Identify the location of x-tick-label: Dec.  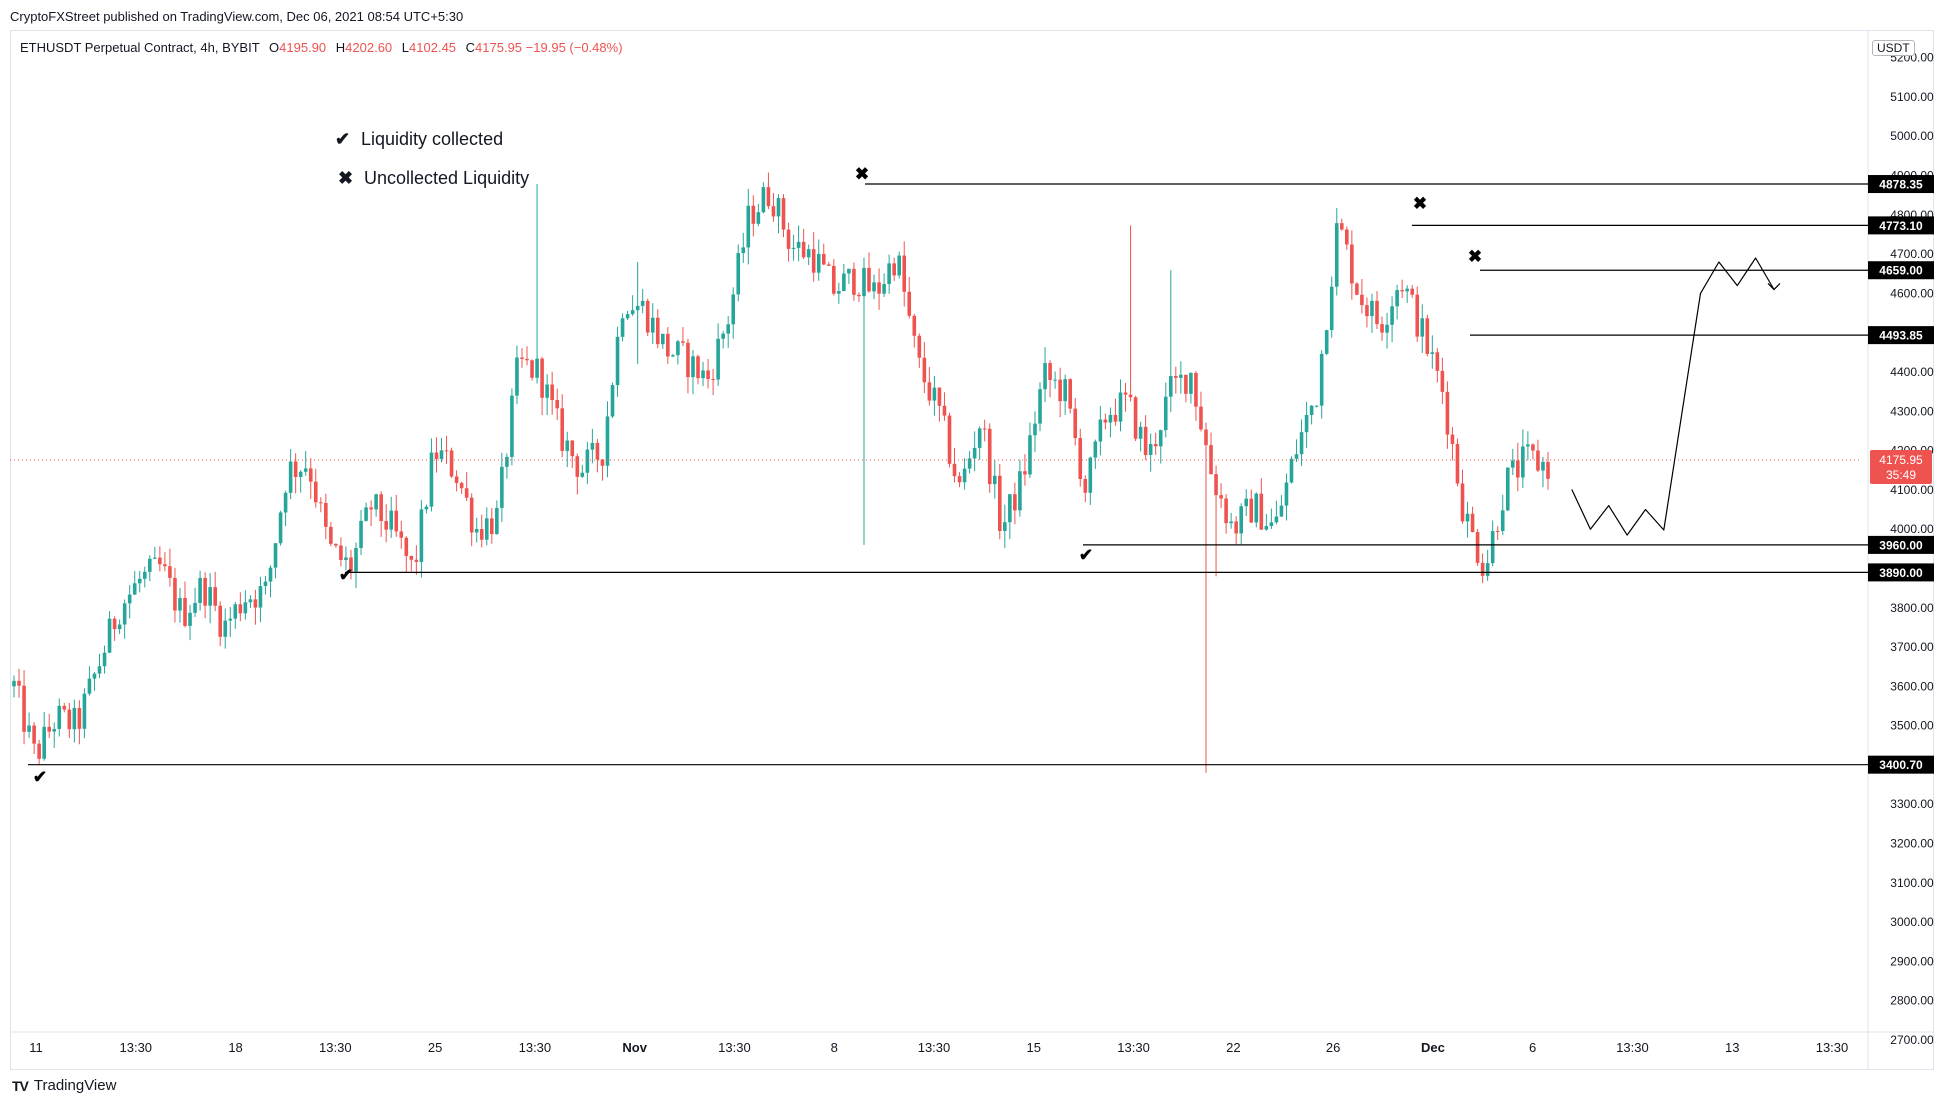
(1433, 1047).